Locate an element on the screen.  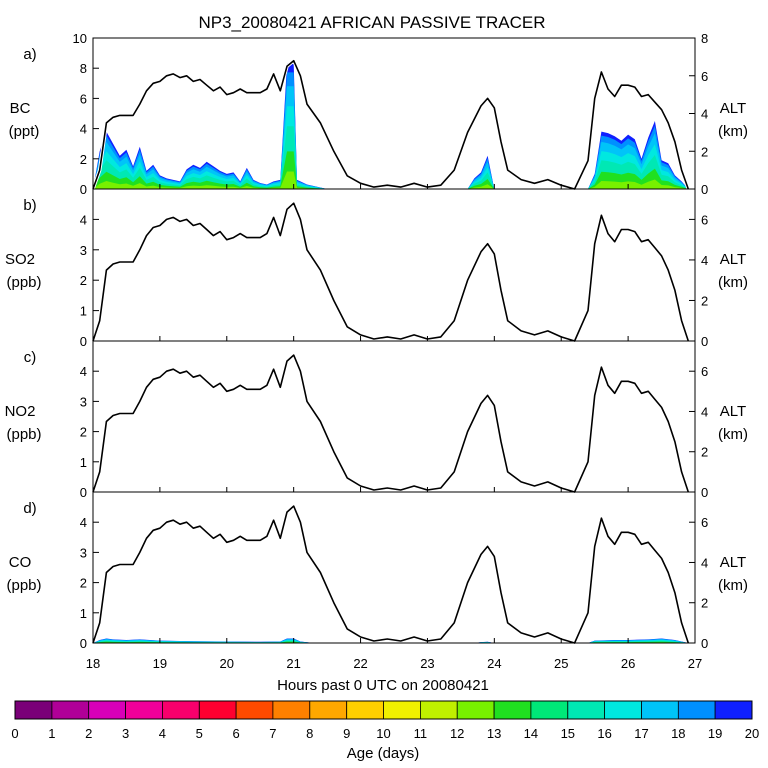
colorbar-tick-label: 3 is located at coordinates (125, 733).